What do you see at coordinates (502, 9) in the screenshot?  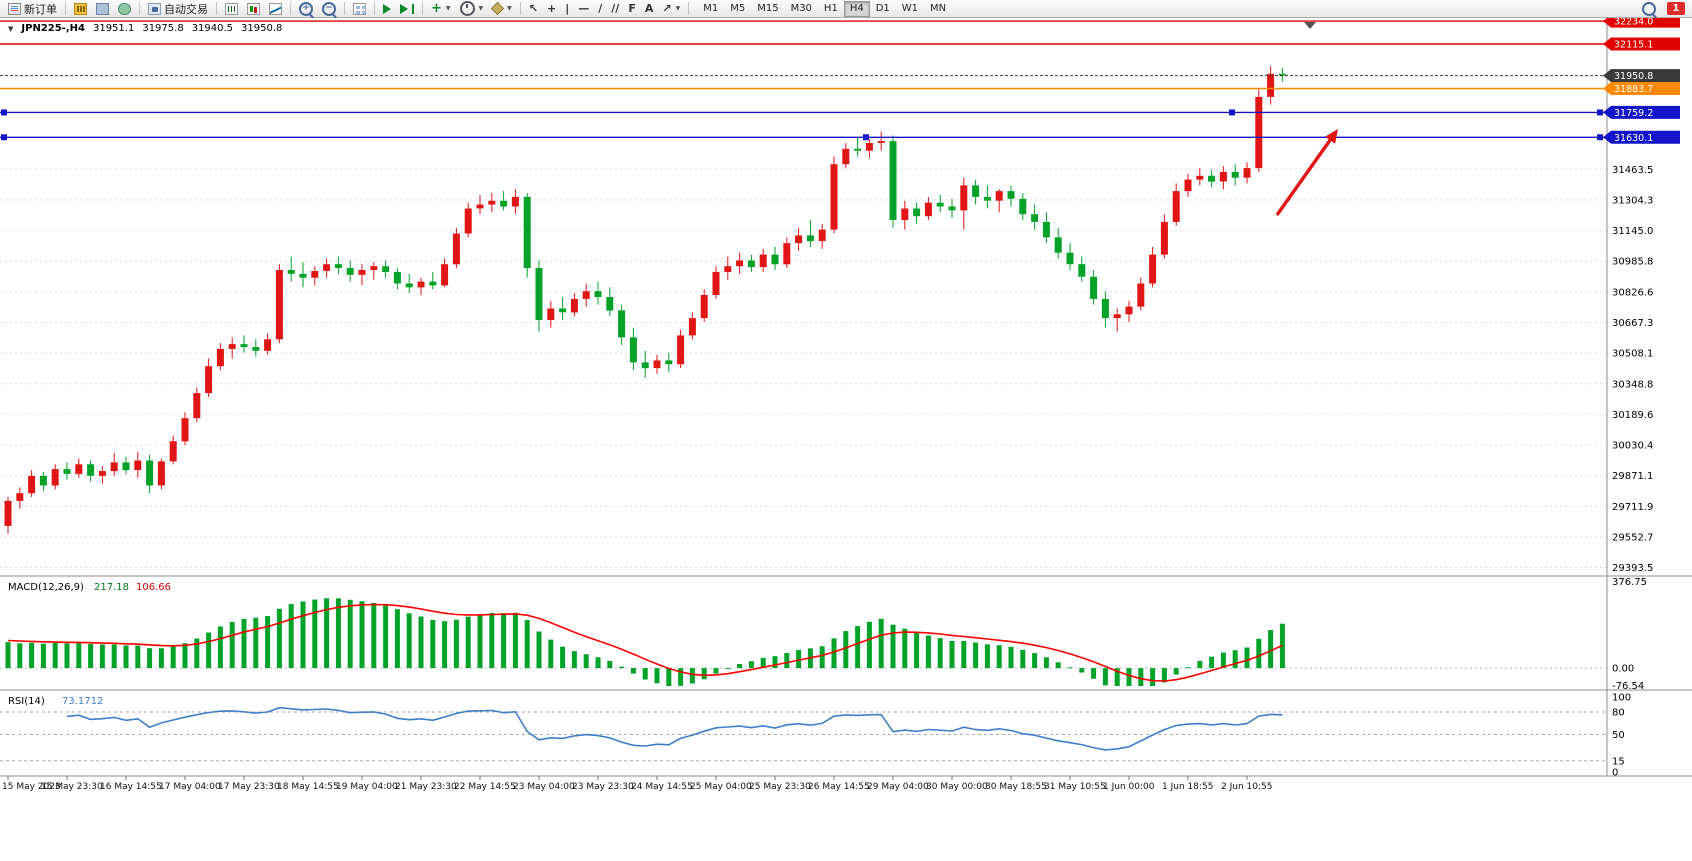 I see `templates-button: ▼` at bounding box center [502, 9].